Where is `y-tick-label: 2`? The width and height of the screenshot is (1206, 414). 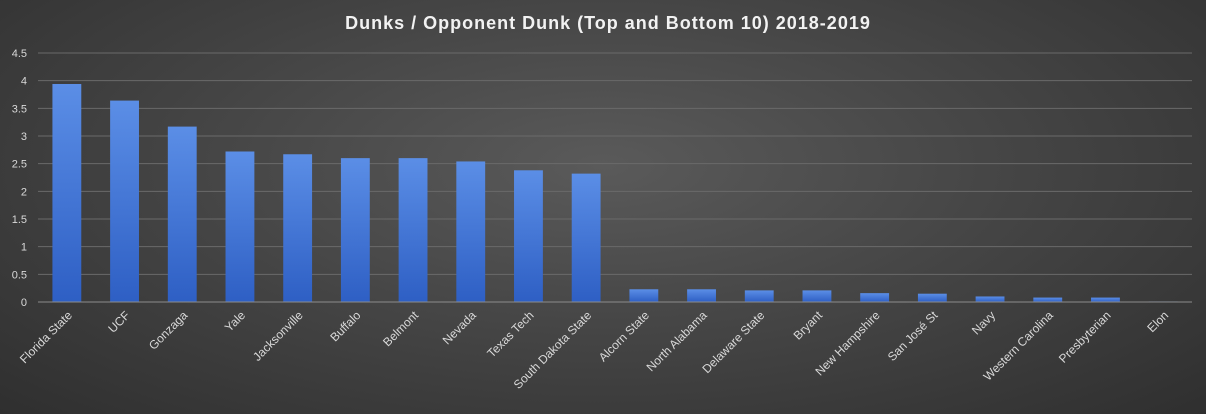
y-tick-label: 2 is located at coordinates (24, 192).